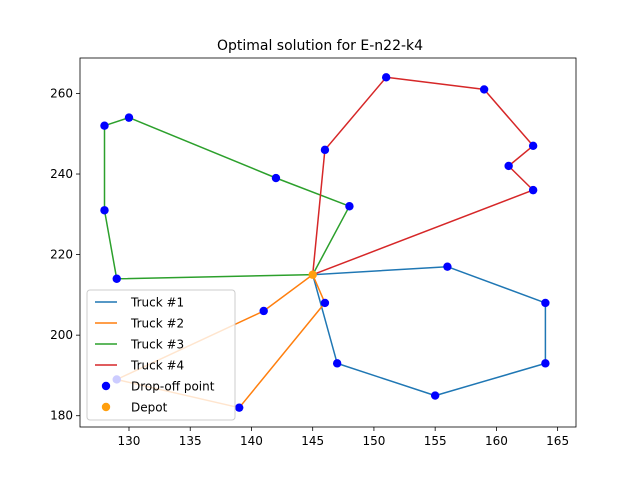 The height and width of the screenshot is (480, 640). What do you see at coordinates (251, 441) in the screenshot?
I see `x-tick-label: 140` at bounding box center [251, 441].